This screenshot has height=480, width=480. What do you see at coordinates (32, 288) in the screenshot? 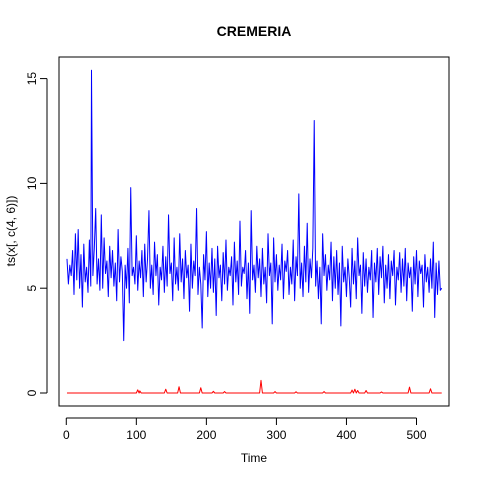
I see `y-tick-label: 5` at bounding box center [32, 288].